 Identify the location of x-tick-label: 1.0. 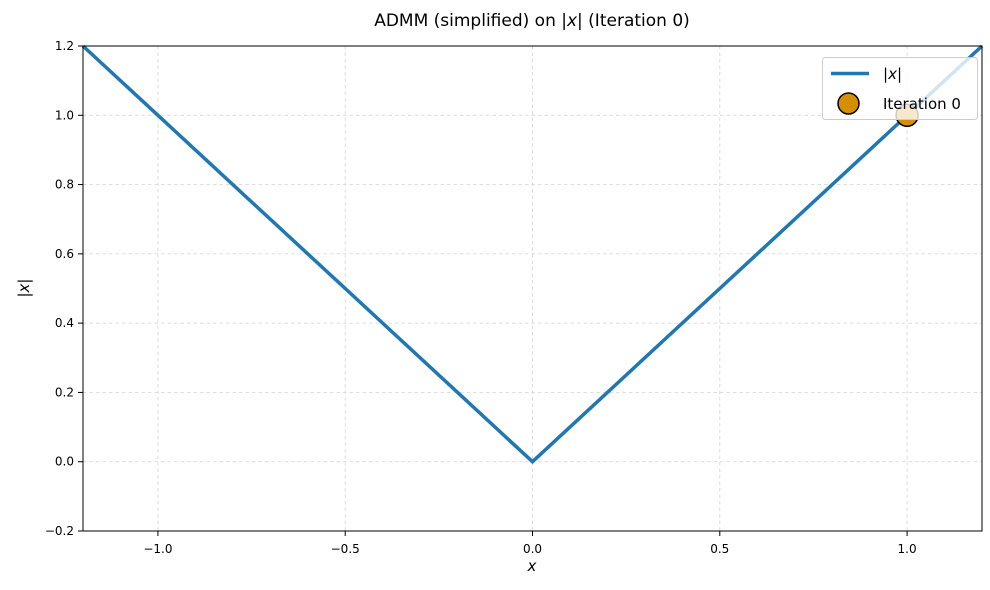
(907, 549).